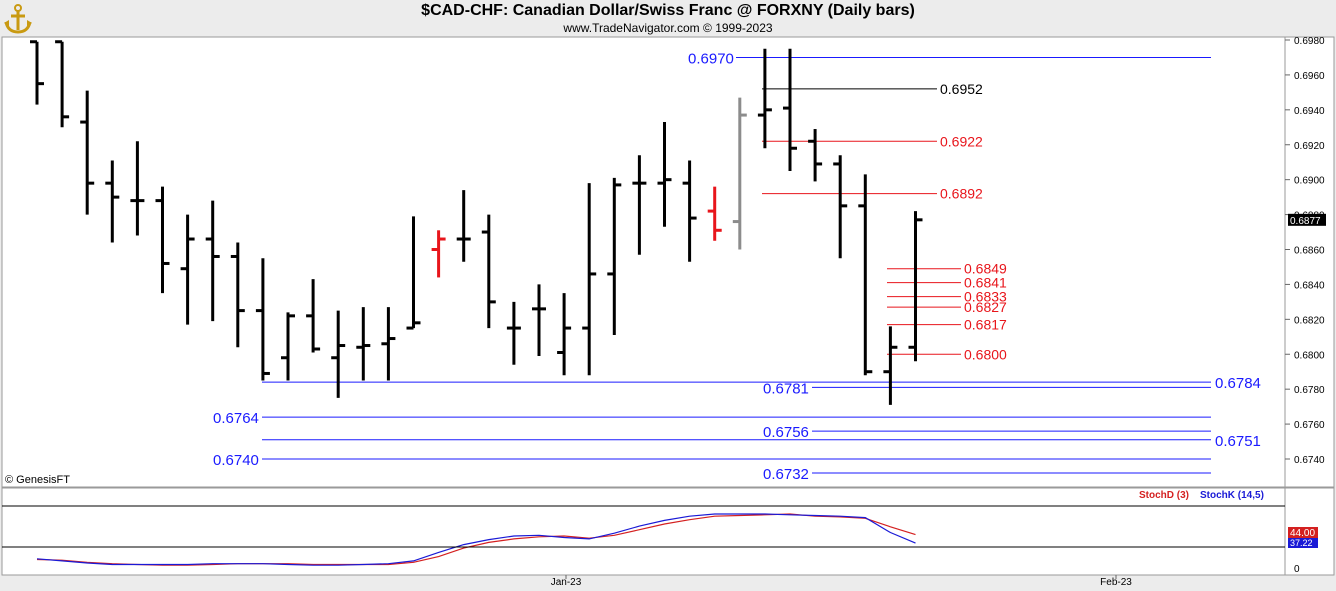  Describe the element at coordinates (786, 474) in the screenshot. I see `level-label: 0.6732` at that location.